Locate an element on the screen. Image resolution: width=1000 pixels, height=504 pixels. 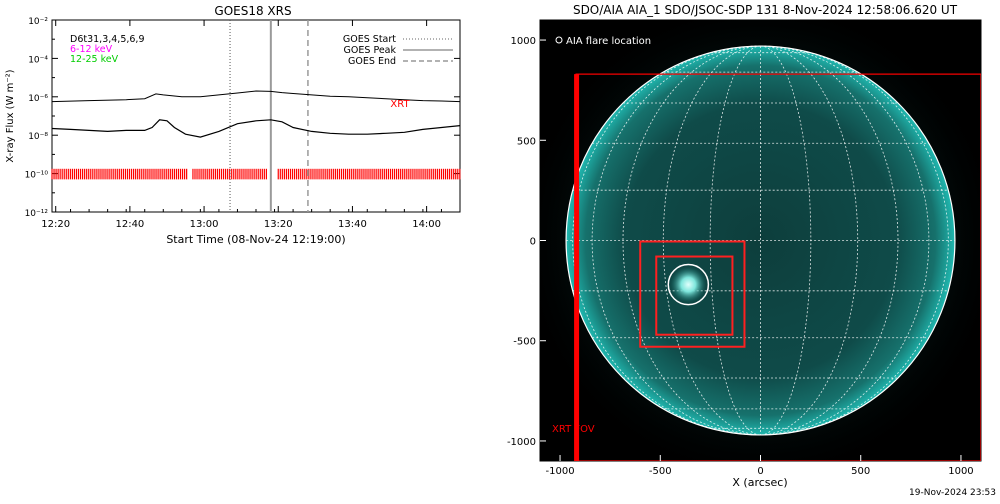
aia-ytick-label: -500 is located at coordinates (524, 342).